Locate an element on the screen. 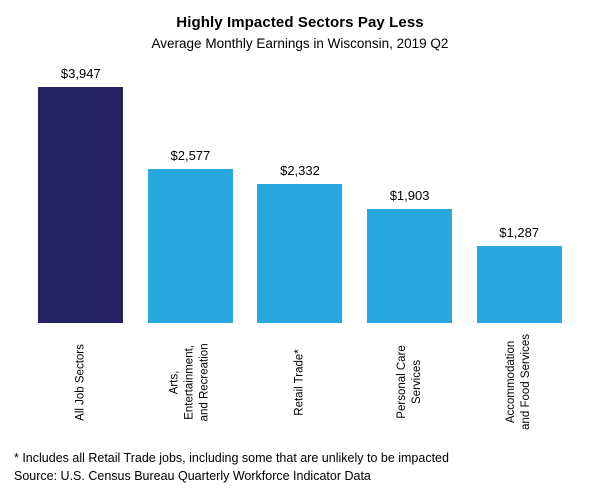 This screenshot has width=600, height=500. bar-value-label: $2,577 is located at coordinates (190, 155).